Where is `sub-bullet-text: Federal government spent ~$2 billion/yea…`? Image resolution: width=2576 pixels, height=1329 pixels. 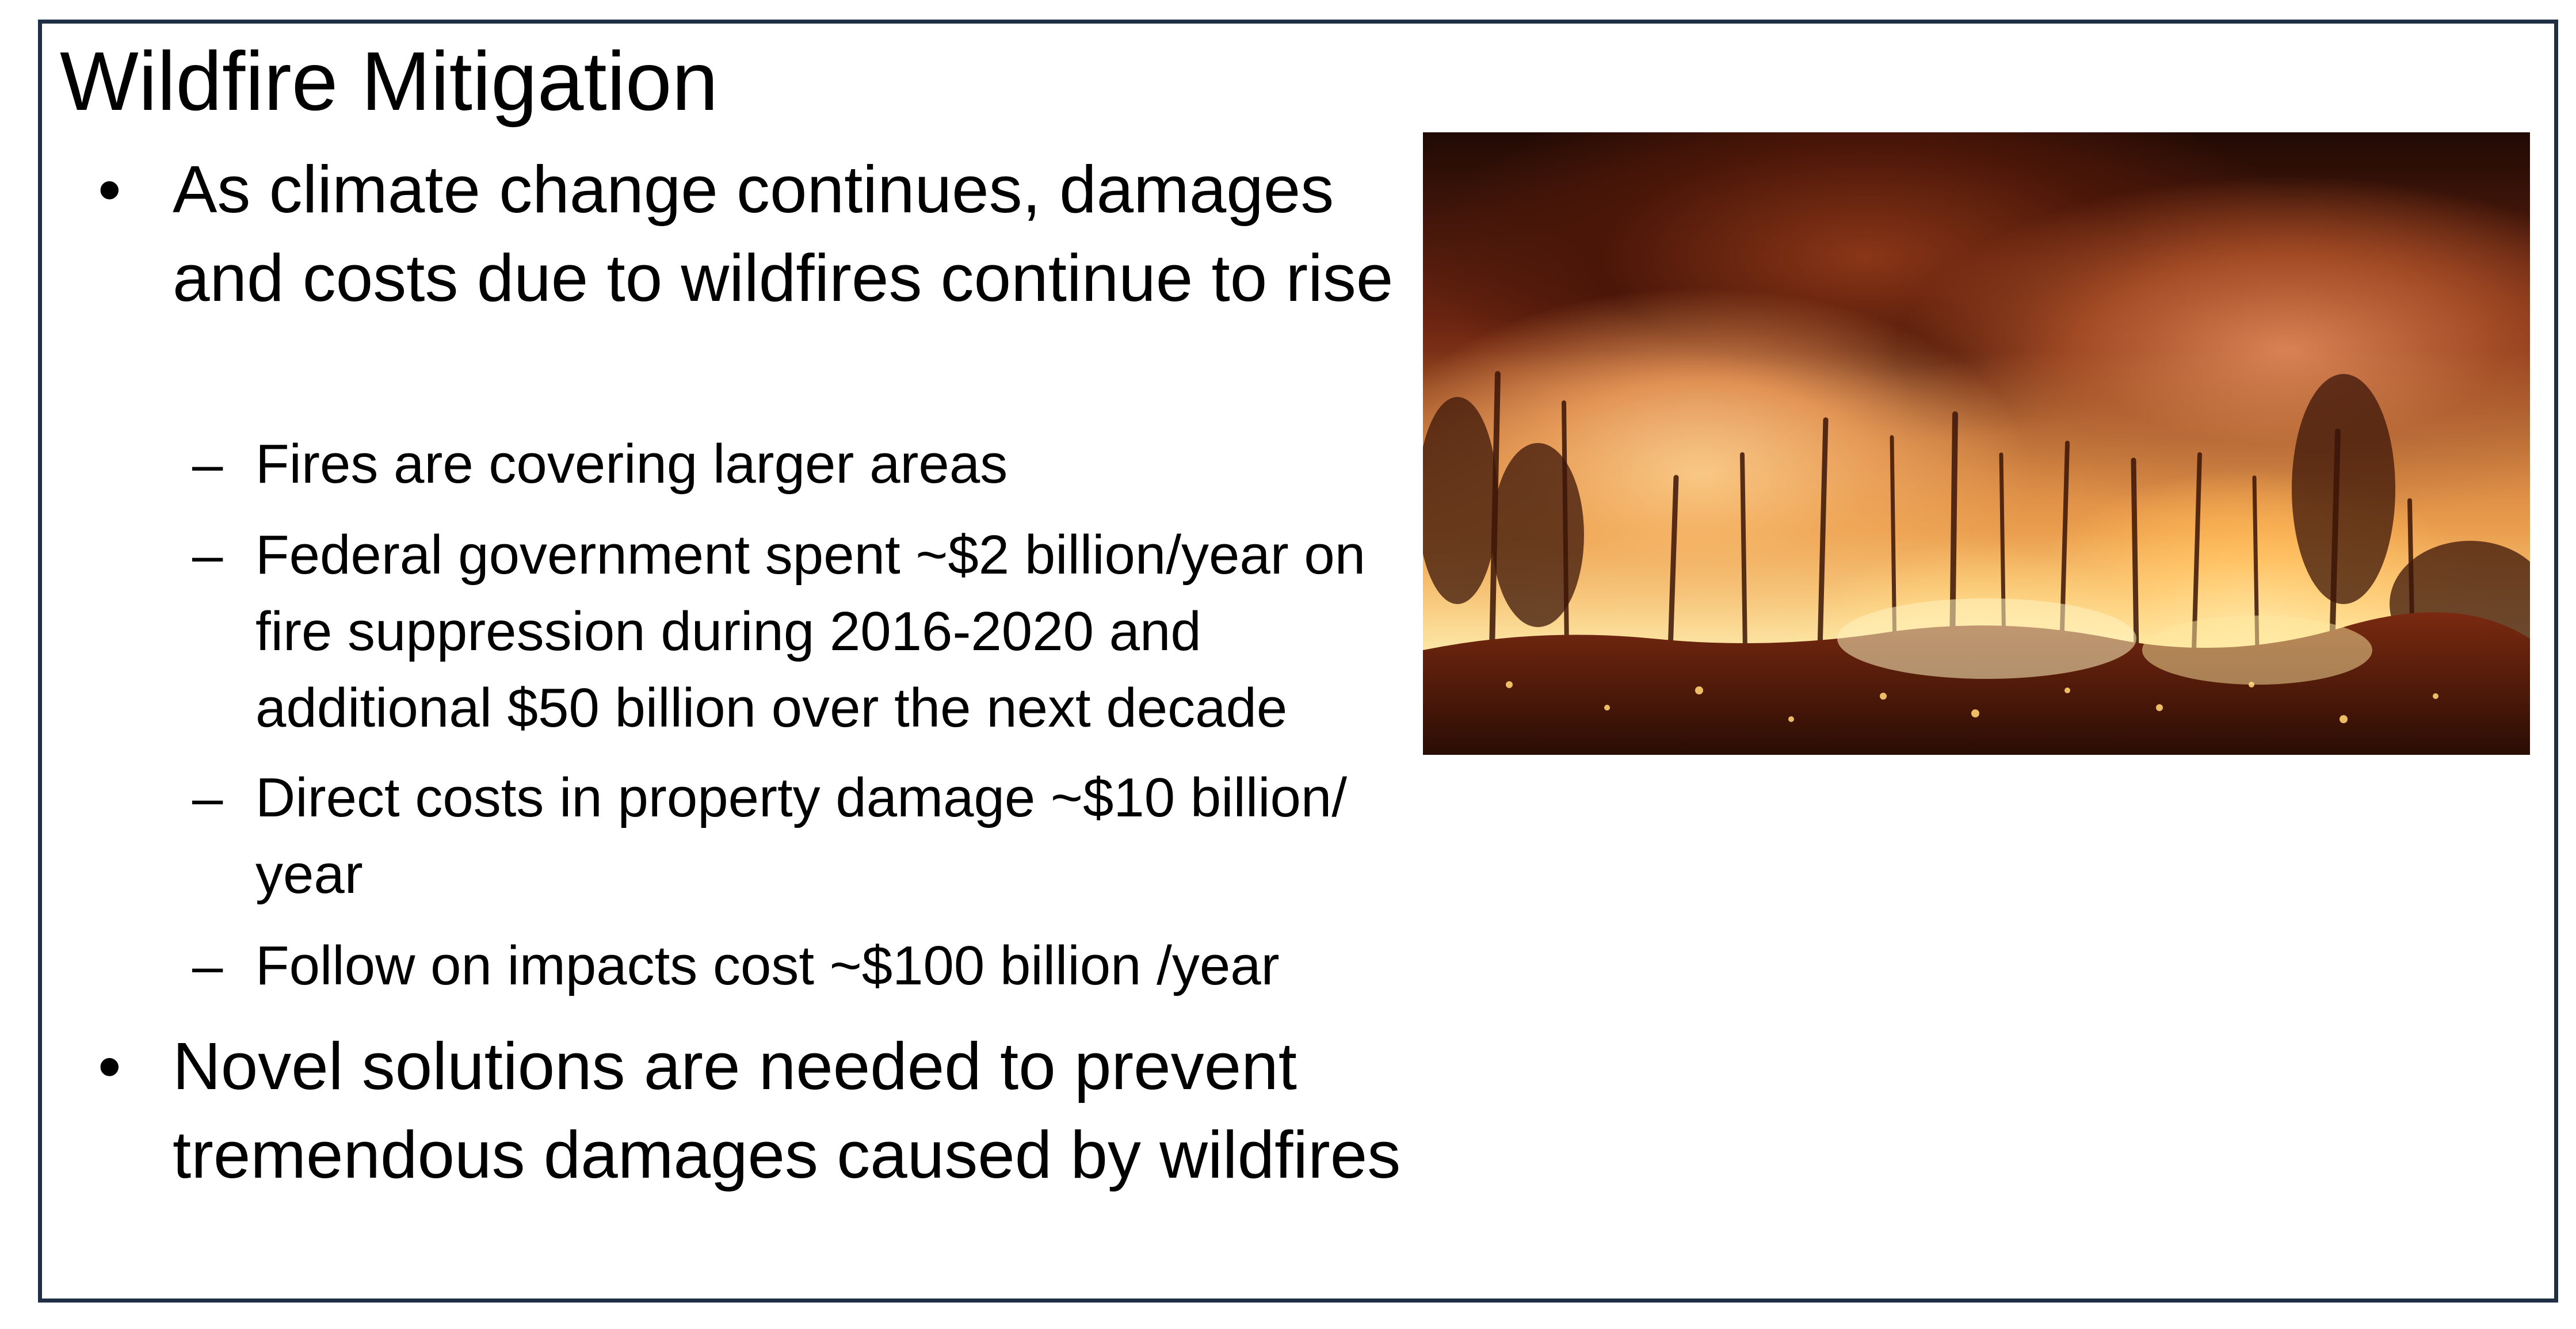 sub-bullet-text: Federal government spent ~$2 billion/yea… is located at coordinates (810, 631).